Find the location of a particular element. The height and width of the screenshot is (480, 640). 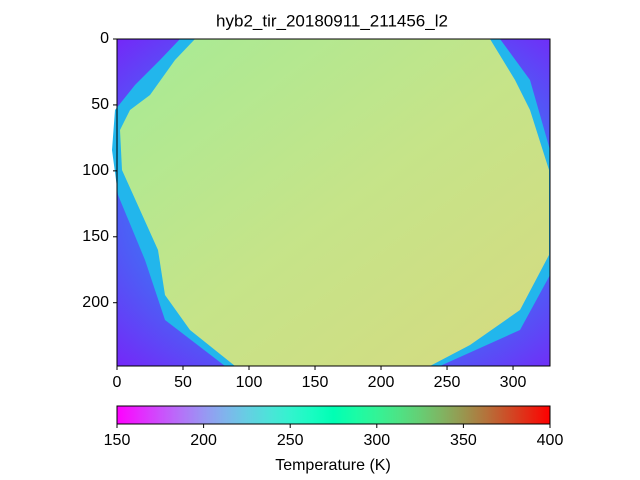

x-tick-label: 200 is located at coordinates (381, 382).